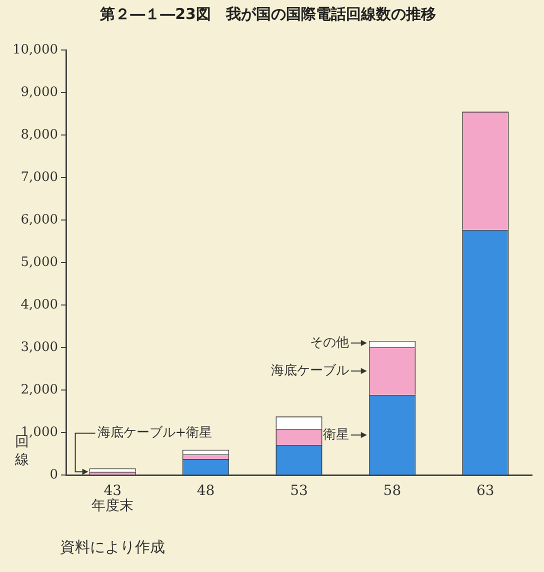 The image size is (544, 572). Describe the element at coordinates (39, 304) in the screenshot. I see `y-tick-label: 4,000` at that location.